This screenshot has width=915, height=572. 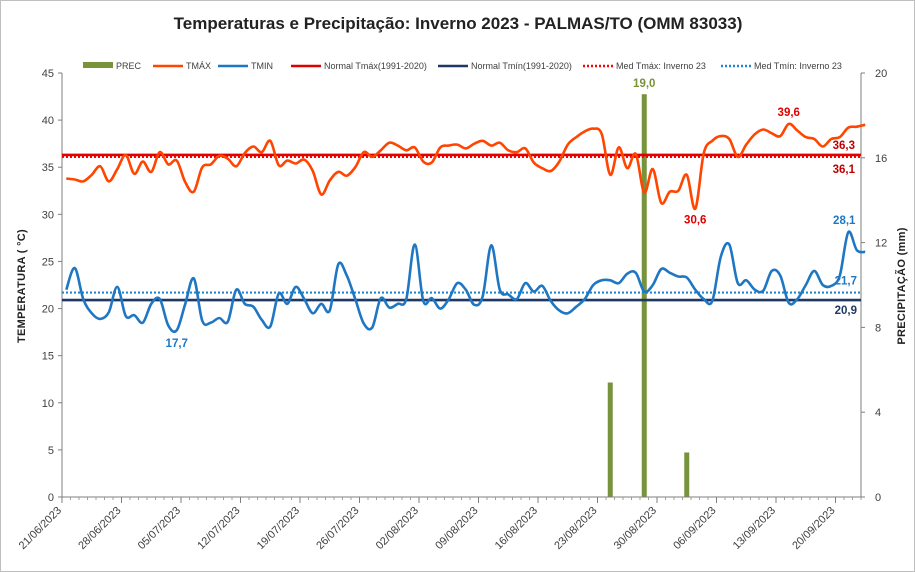 What do you see at coordinates (51, 498) in the screenshot?
I see `y-tick-label: 0` at bounding box center [51, 498].